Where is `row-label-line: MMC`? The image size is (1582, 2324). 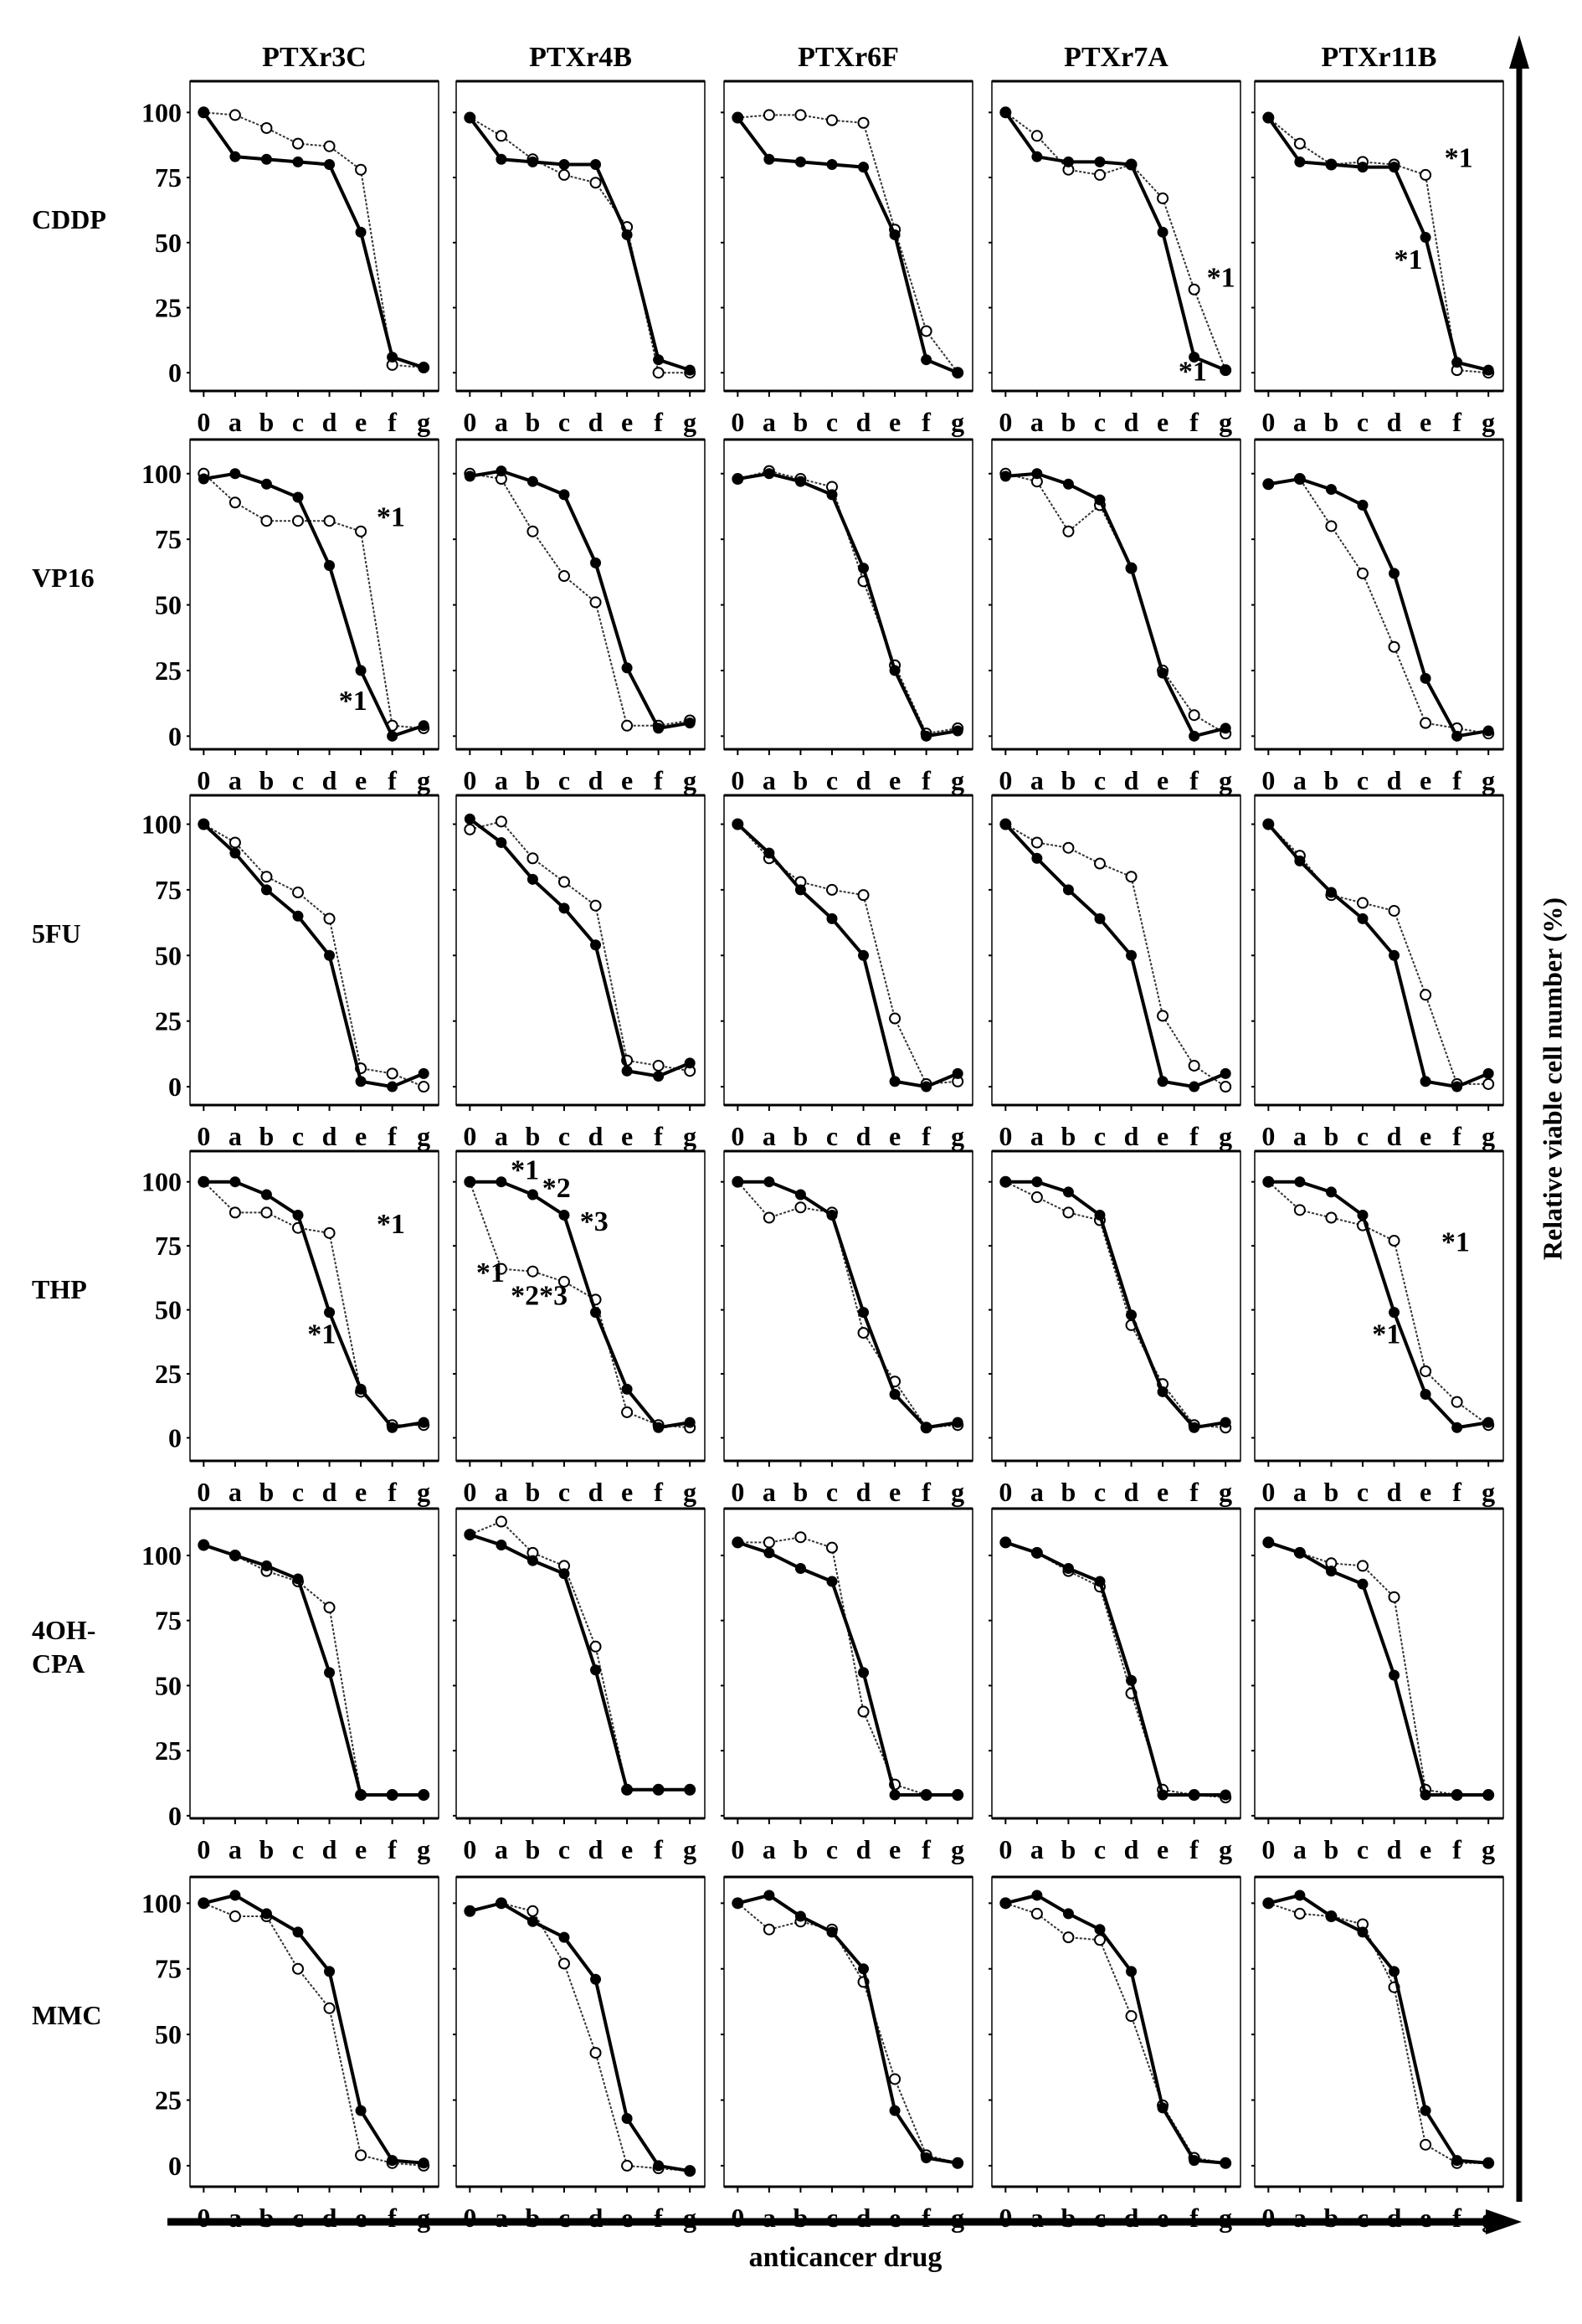 row-label-line: MMC is located at coordinates (67, 2015).